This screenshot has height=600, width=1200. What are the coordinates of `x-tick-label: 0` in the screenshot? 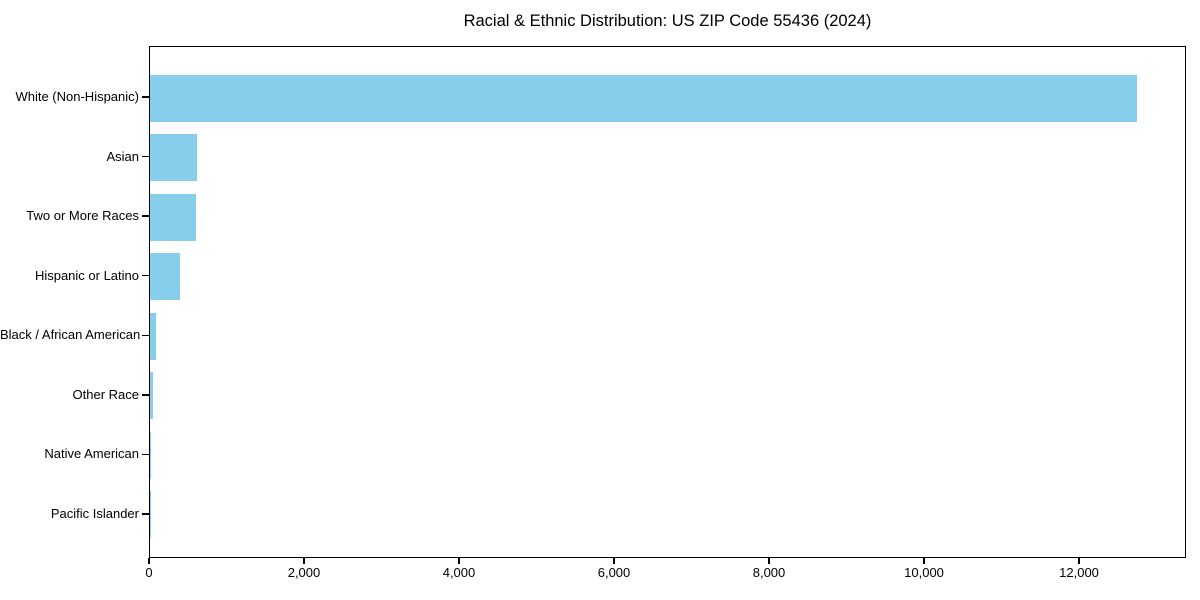 It's located at (149, 572).